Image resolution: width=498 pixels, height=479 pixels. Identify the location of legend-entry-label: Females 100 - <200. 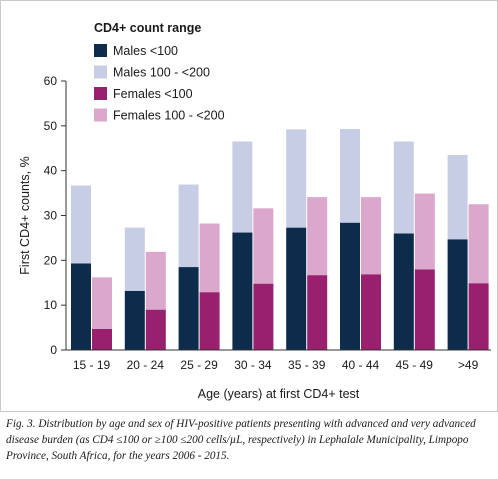
(169, 116).